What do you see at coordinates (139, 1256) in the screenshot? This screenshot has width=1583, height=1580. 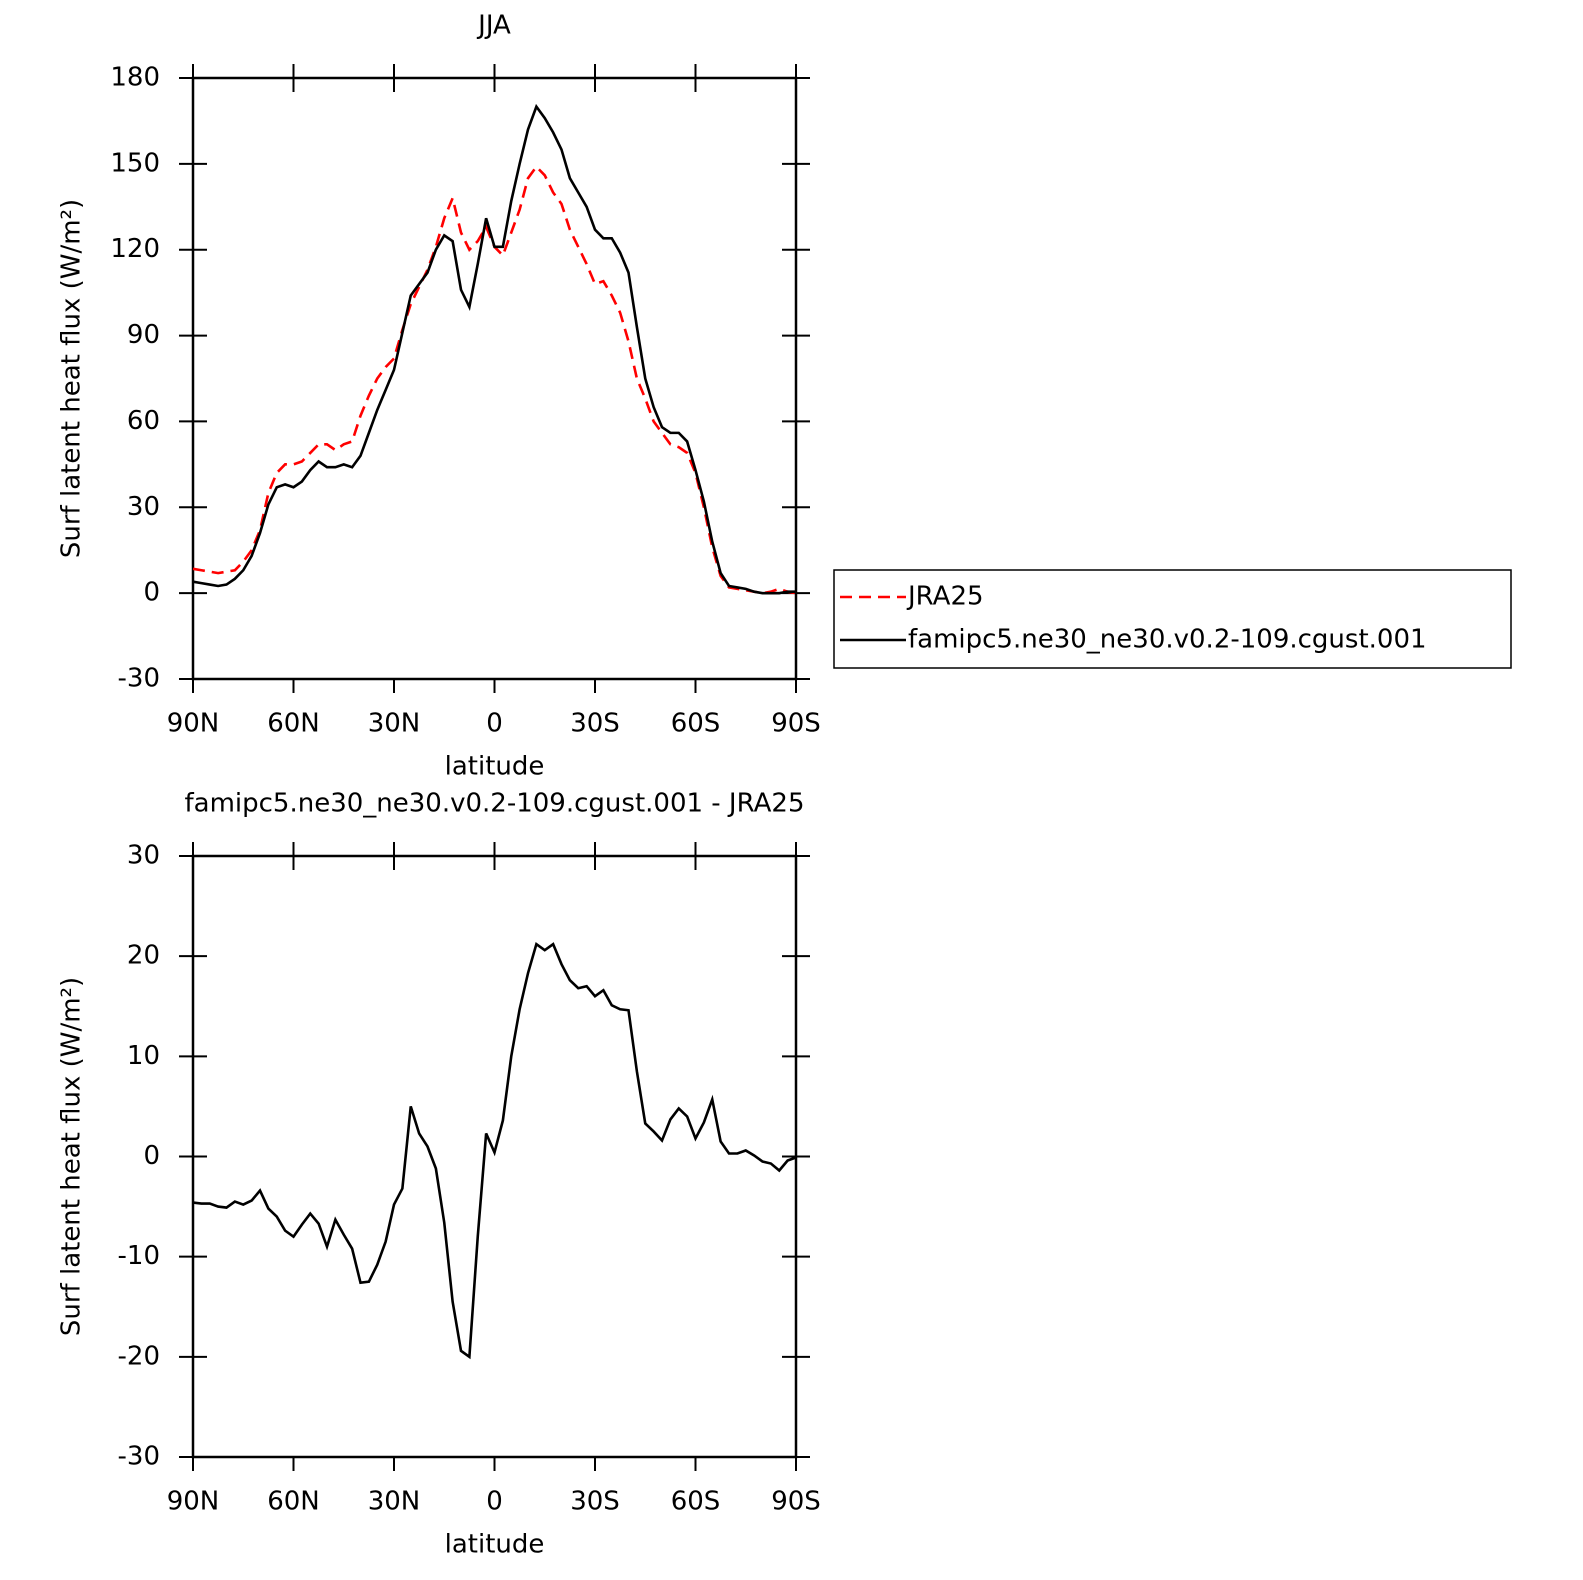 I see `y-tick-label: -10` at bounding box center [139, 1256].